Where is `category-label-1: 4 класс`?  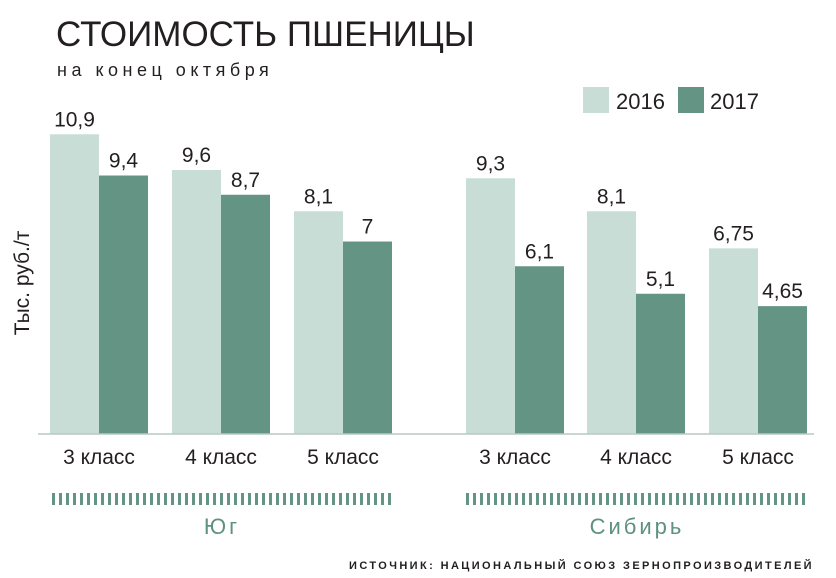
category-label-1: 4 класс is located at coordinates (221, 457).